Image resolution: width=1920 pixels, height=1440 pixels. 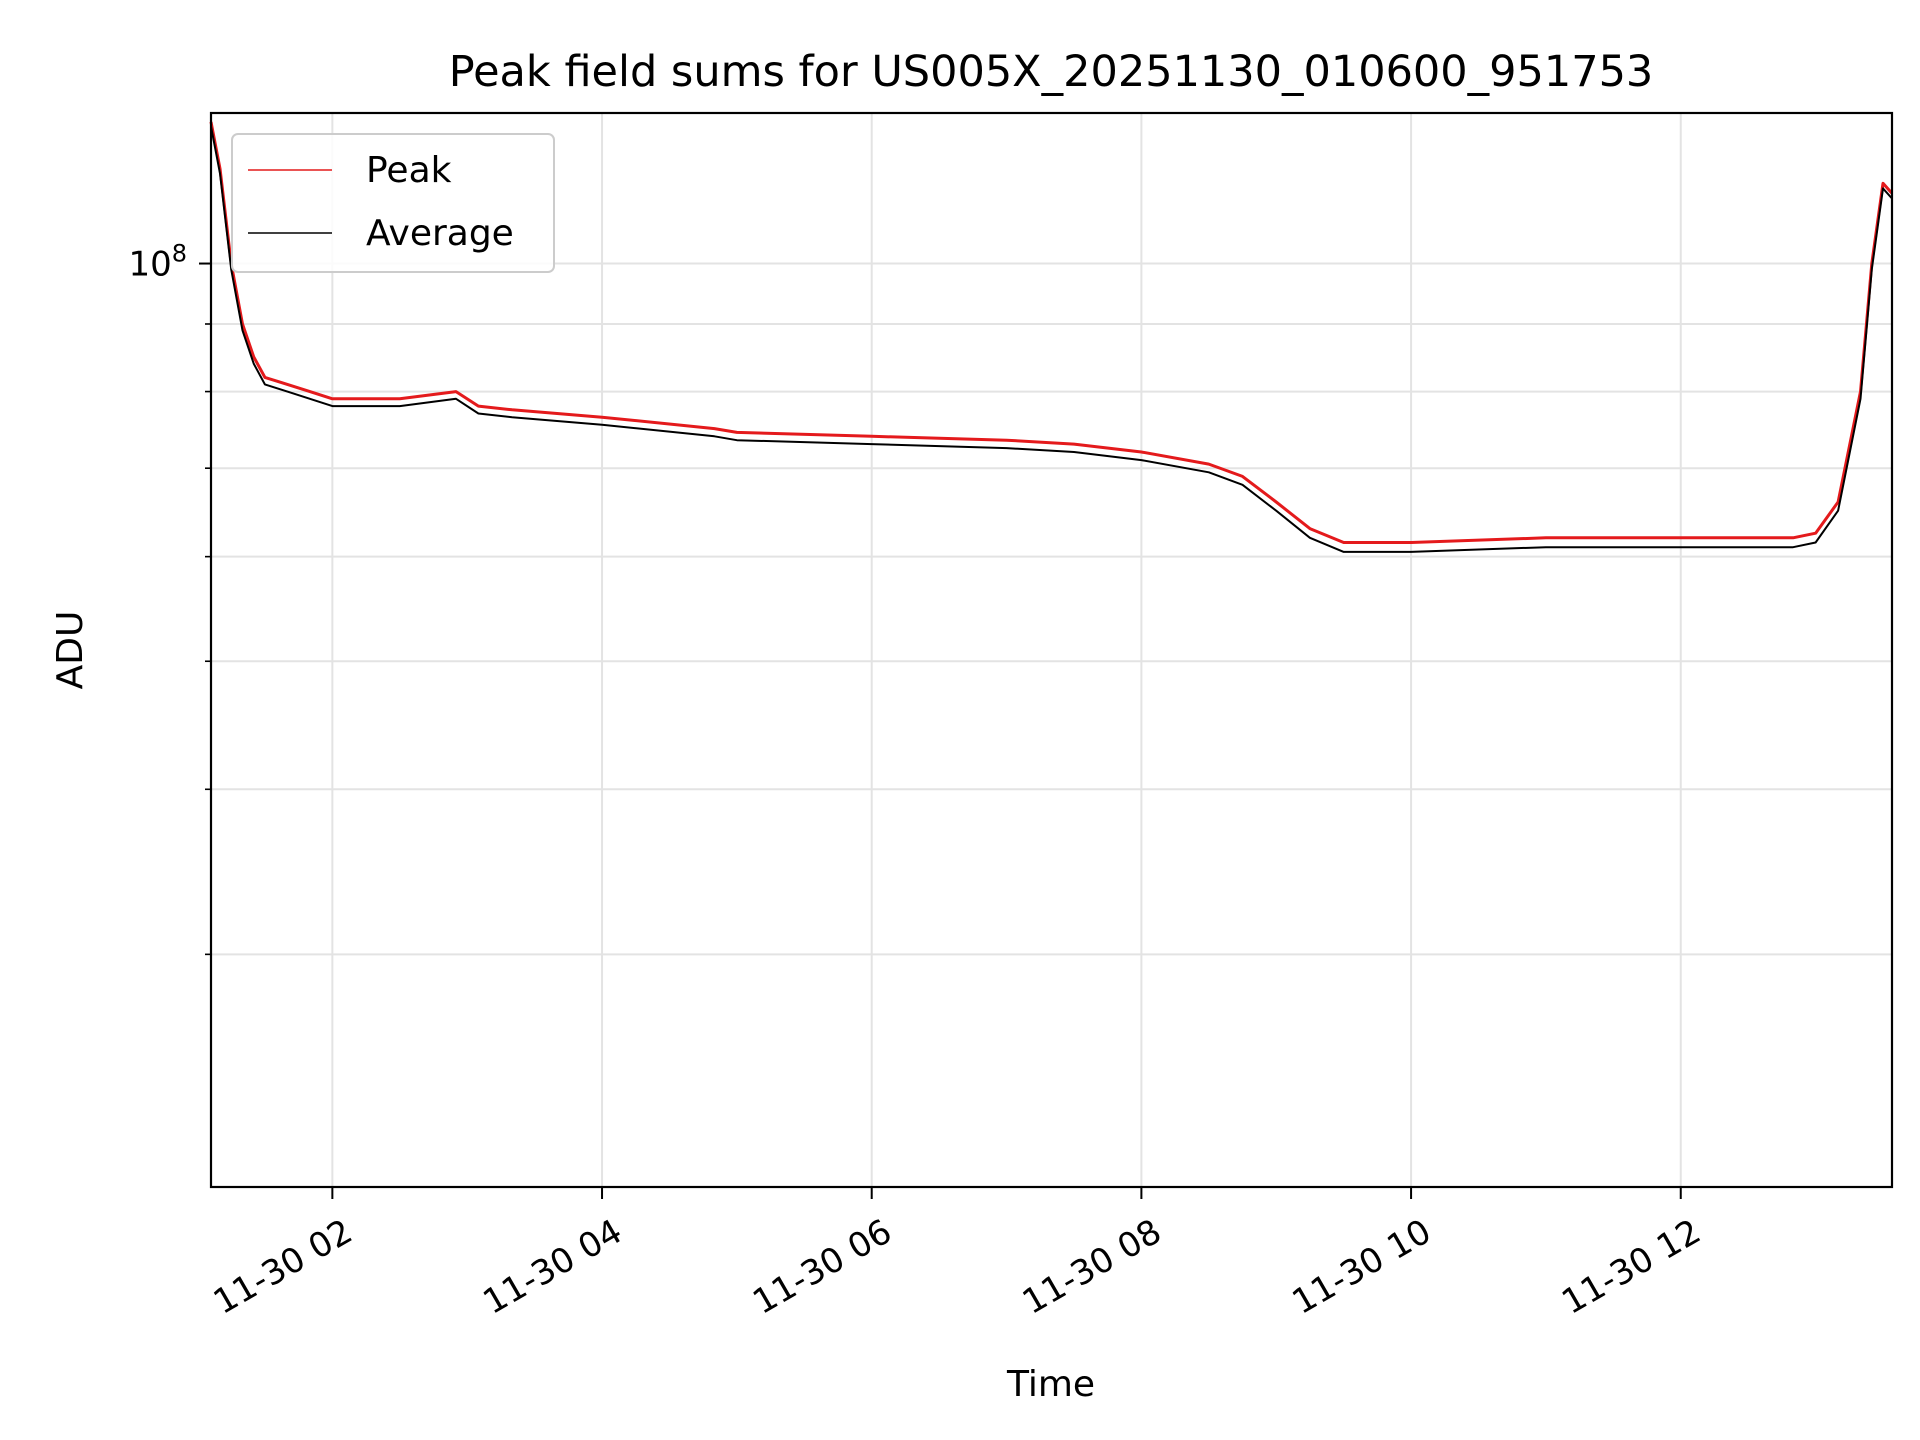 I want to click on y-tick-label: 108, so click(x=157, y=262).